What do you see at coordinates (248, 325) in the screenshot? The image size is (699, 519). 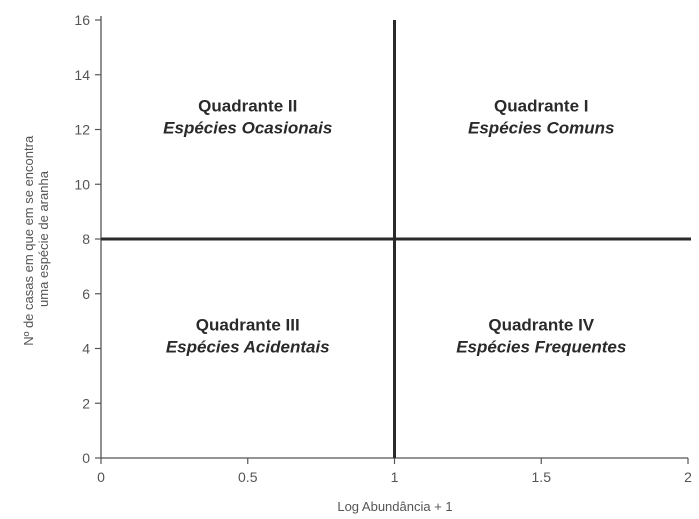 I see `quadrant-iii-title: Quadrante III` at bounding box center [248, 325].